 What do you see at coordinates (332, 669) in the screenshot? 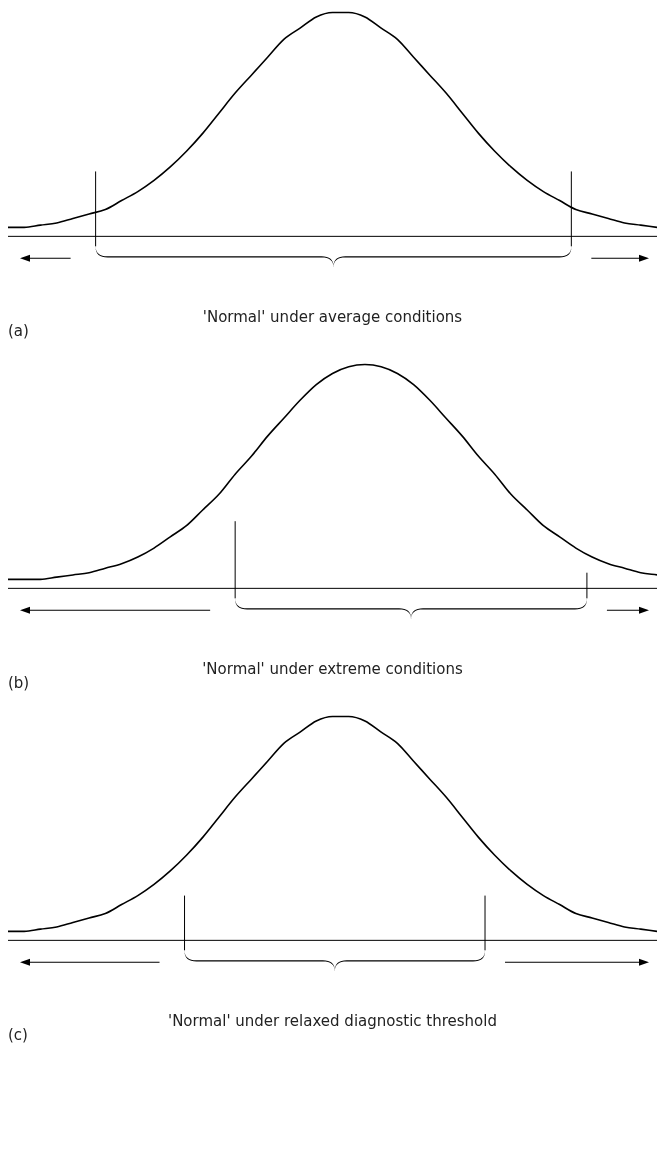
I see `text: 'Normal' under extreme conditions` at bounding box center [332, 669].